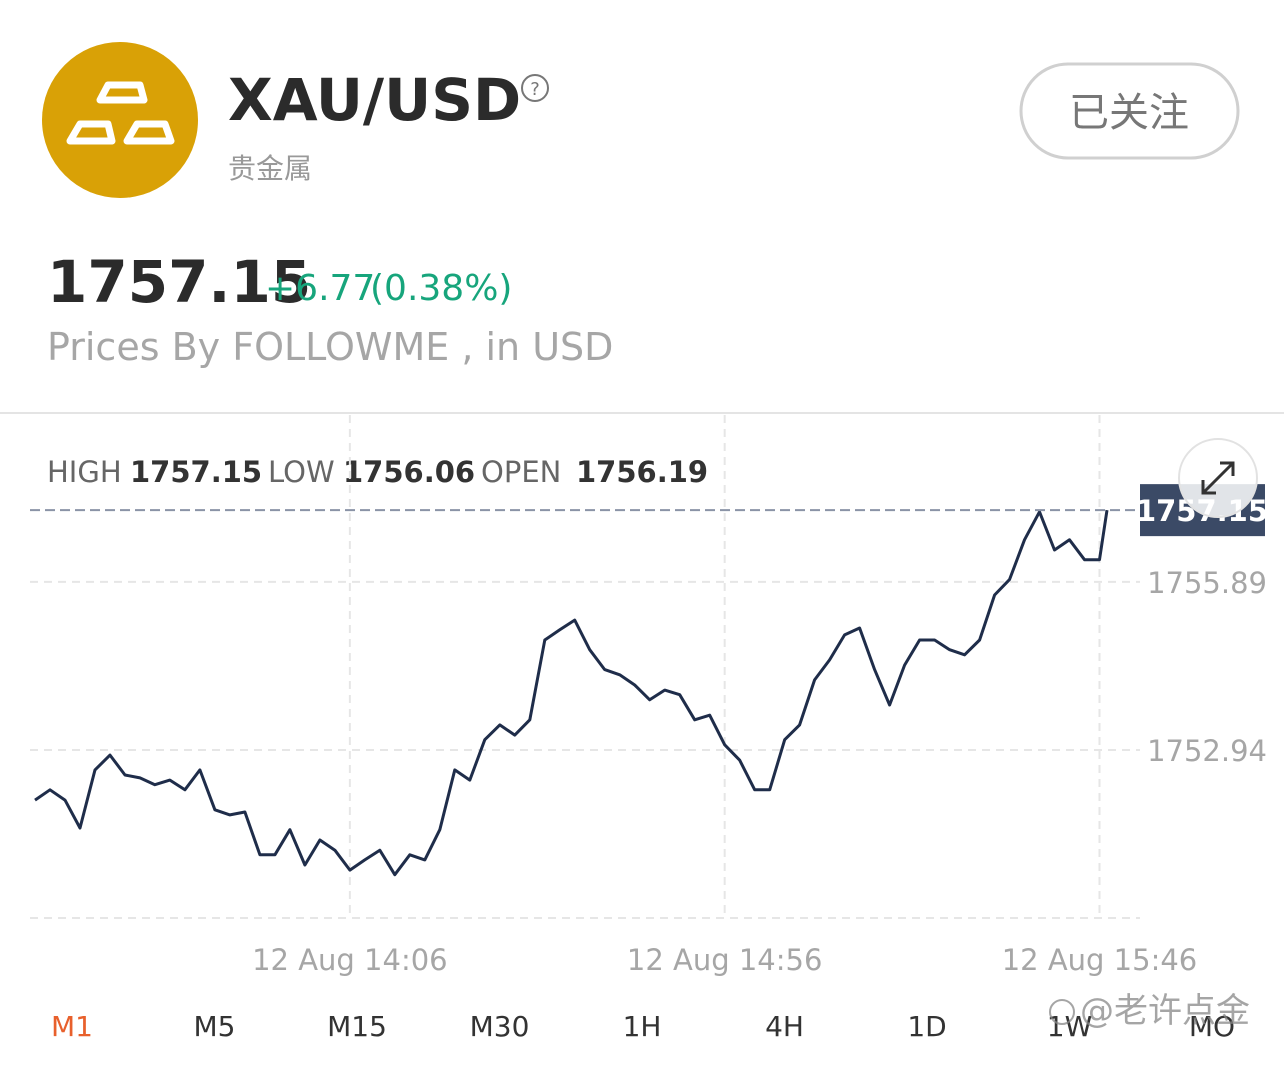 The image size is (1284, 1074). Describe the element at coordinates (215, 1026) in the screenshot. I see `timeframe-tab: M5` at that location.